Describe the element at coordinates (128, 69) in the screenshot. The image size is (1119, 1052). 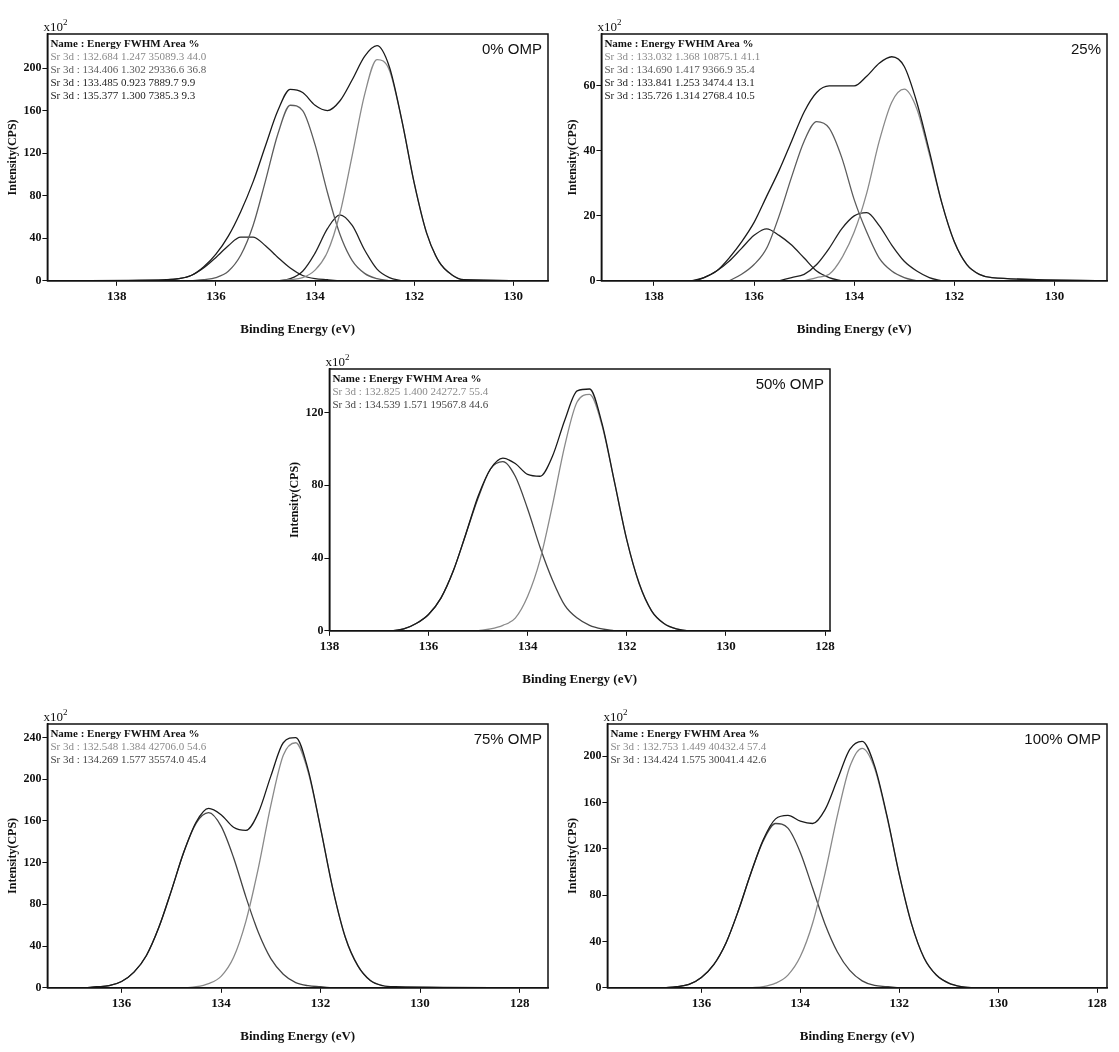
I see `annotation: Sr 3d : 134.406 1.302 29336.6 36.8` at that location.